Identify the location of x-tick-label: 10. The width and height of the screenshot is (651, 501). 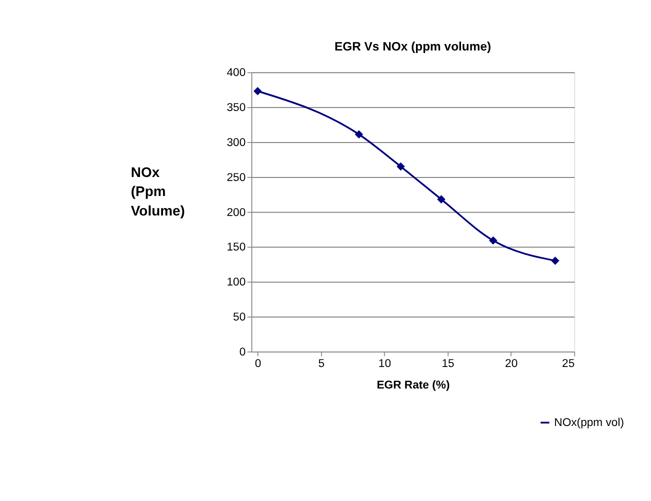
(385, 364).